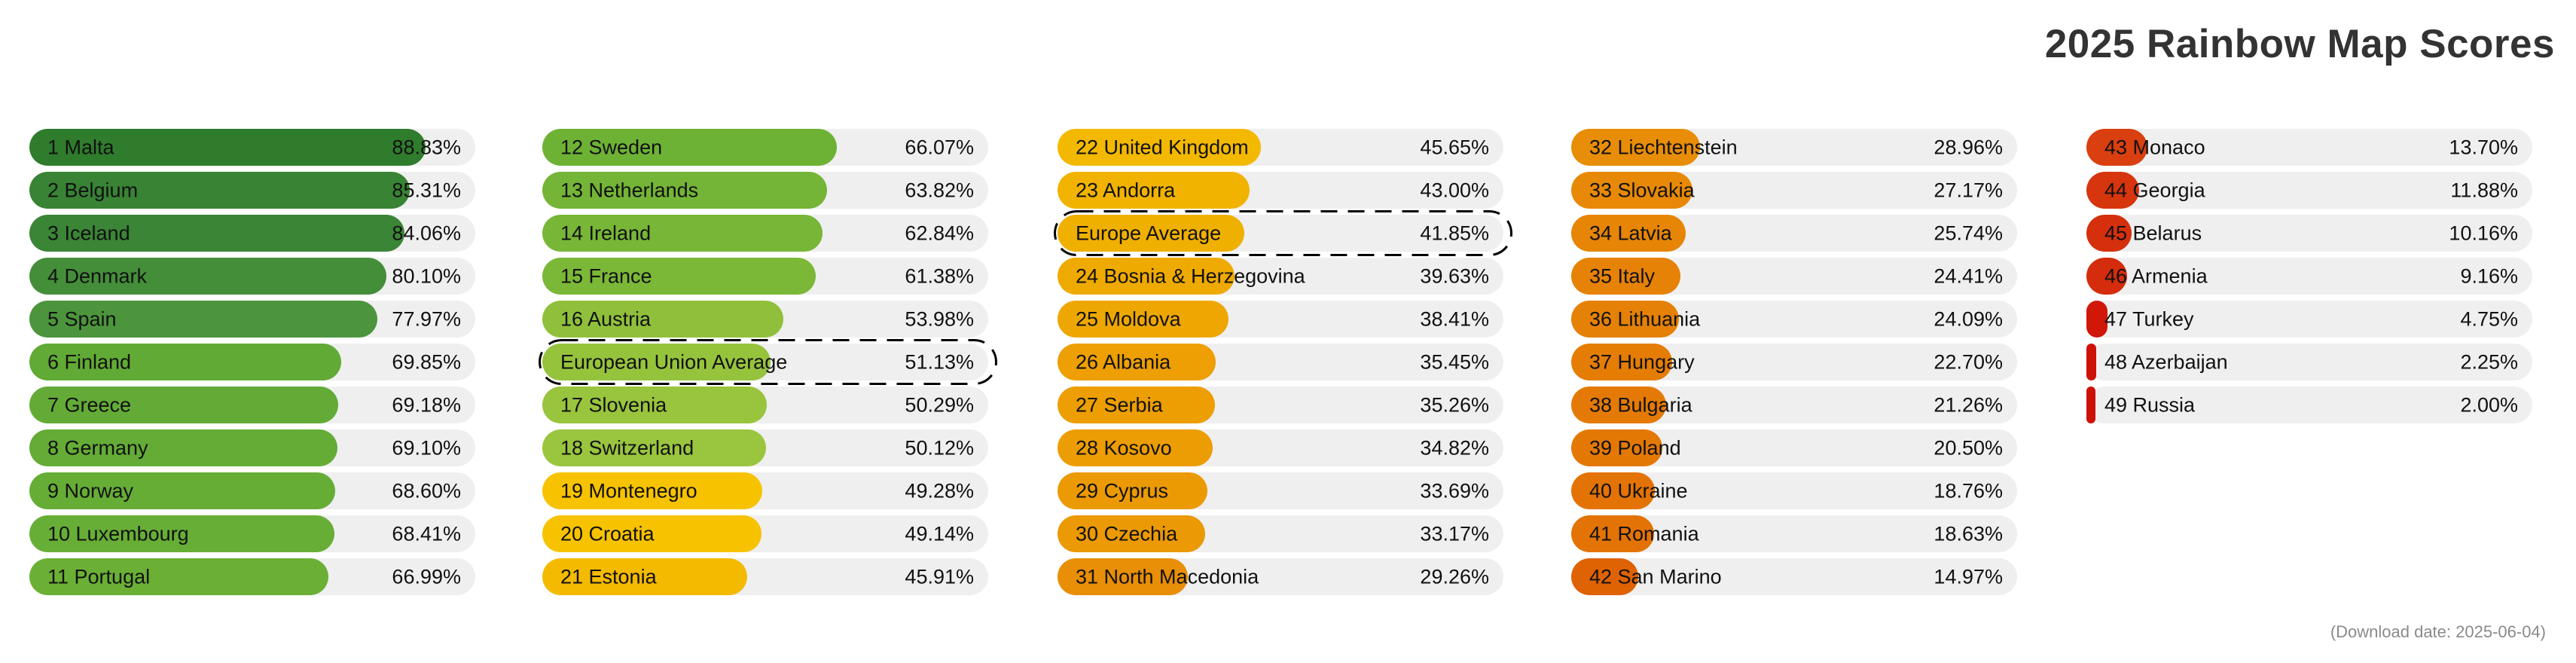 The image size is (2576, 663). What do you see at coordinates (2156, 275) in the screenshot?
I see `country-label: 46 Armenia` at bounding box center [2156, 275].